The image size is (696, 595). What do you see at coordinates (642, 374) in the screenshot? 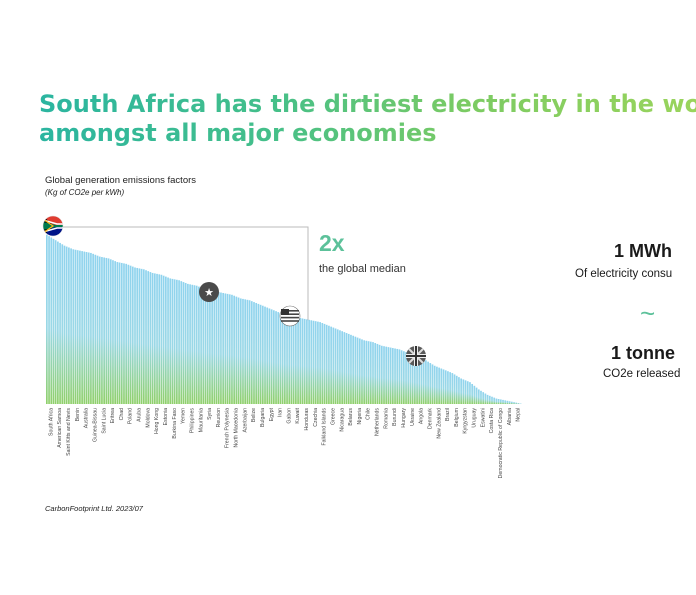
I see `info-co2-text: CO2e released` at bounding box center [642, 374].